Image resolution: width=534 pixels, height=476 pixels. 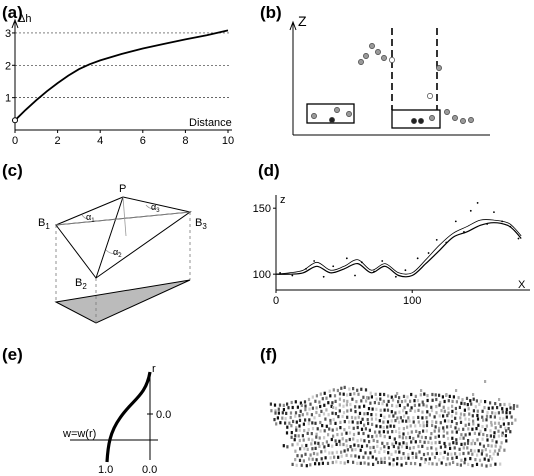 What do you see at coordinates (81, 284) in the screenshot?
I see `panel-c-point-b2: B2` at bounding box center [81, 284].